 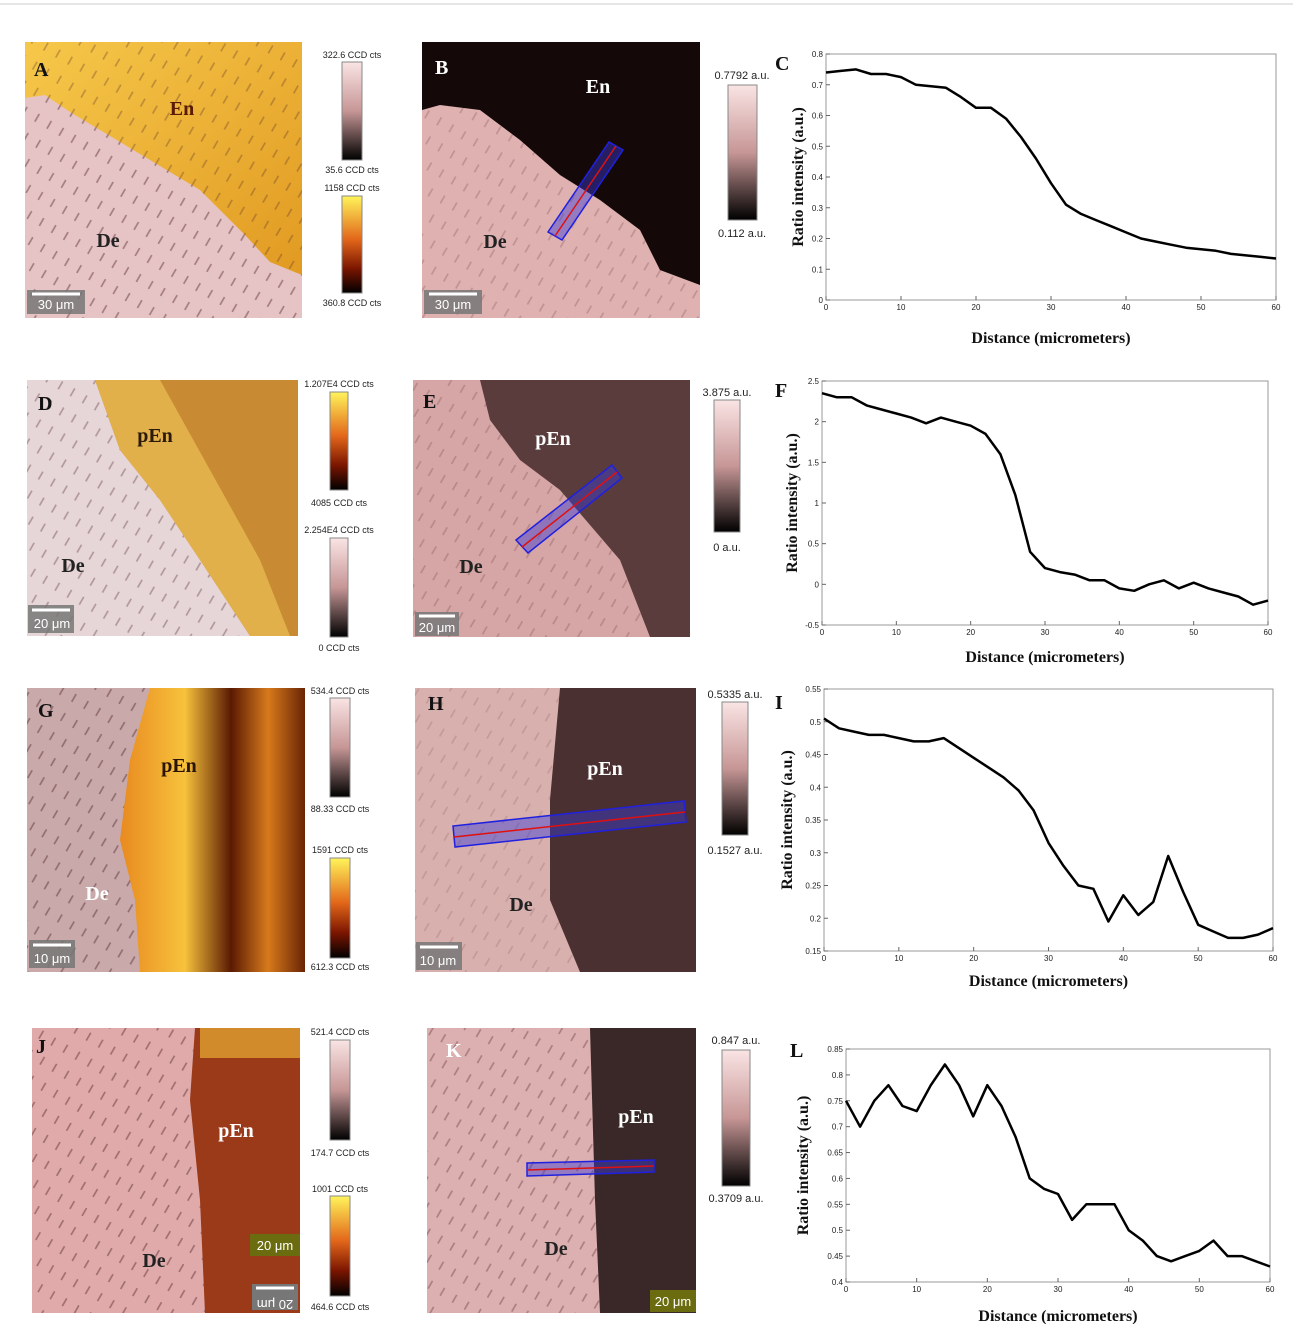 What do you see at coordinates (742, 234) in the screenshot?
I see `colorbar-min: 0.112 a.u.` at bounding box center [742, 234].